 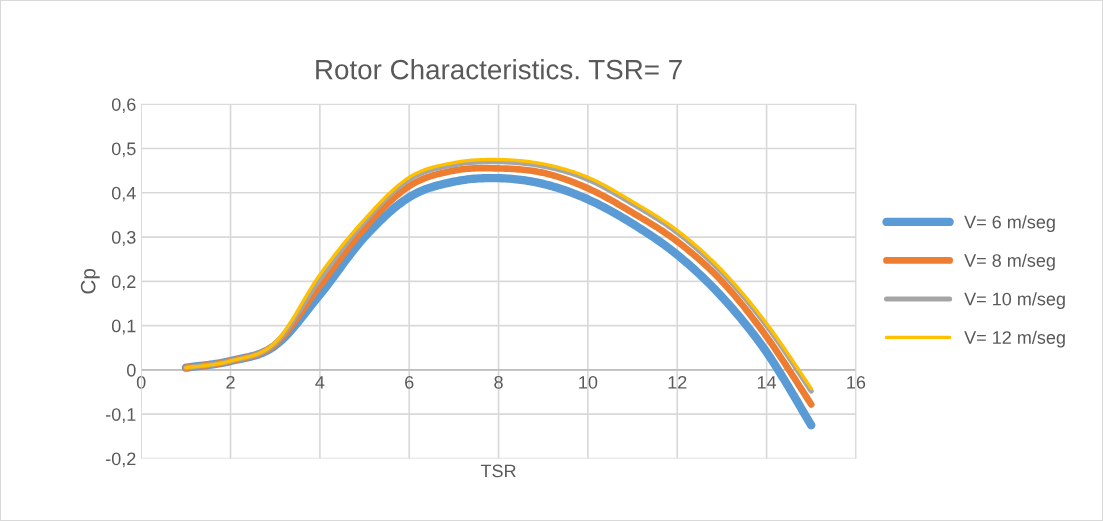 What do you see at coordinates (123, 194) in the screenshot?
I see `y-tick-label: 0,4` at bounding box center [123, 194].